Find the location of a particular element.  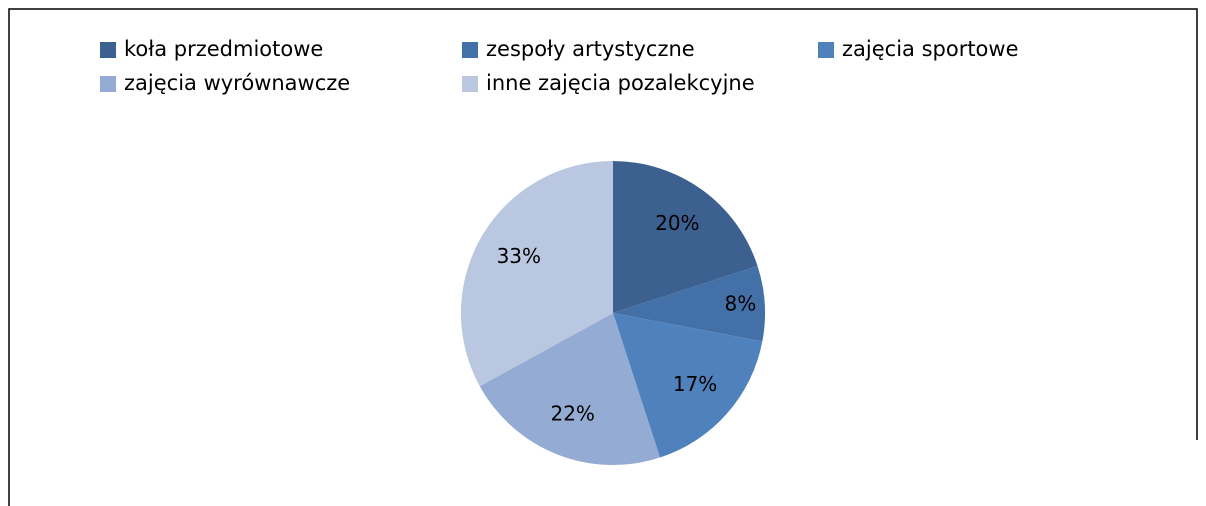

legend-label: zajęcia wyrównawcze is located at coordinates (237, 83).